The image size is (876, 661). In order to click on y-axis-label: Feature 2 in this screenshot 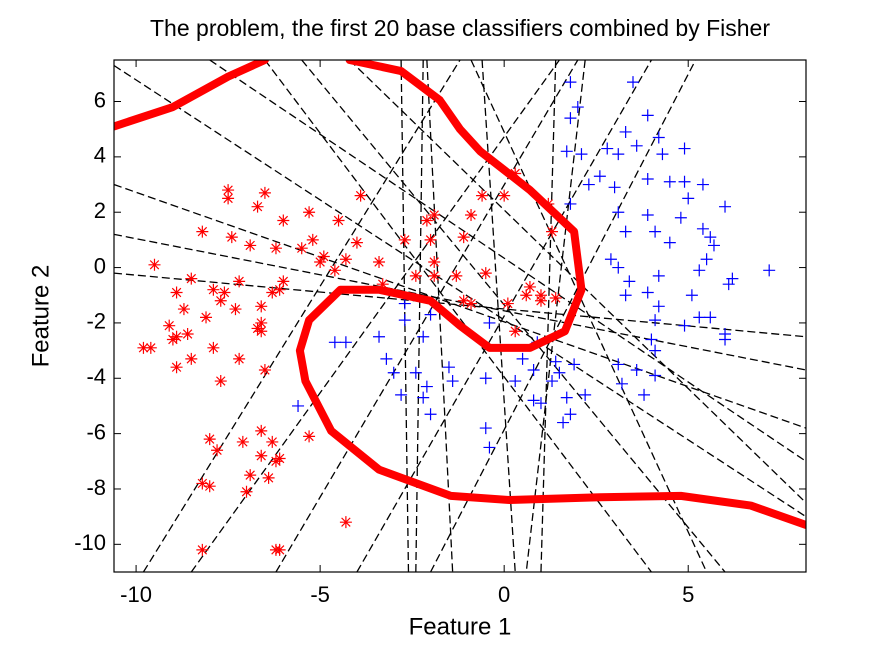, I will do `click(40, 316)`.